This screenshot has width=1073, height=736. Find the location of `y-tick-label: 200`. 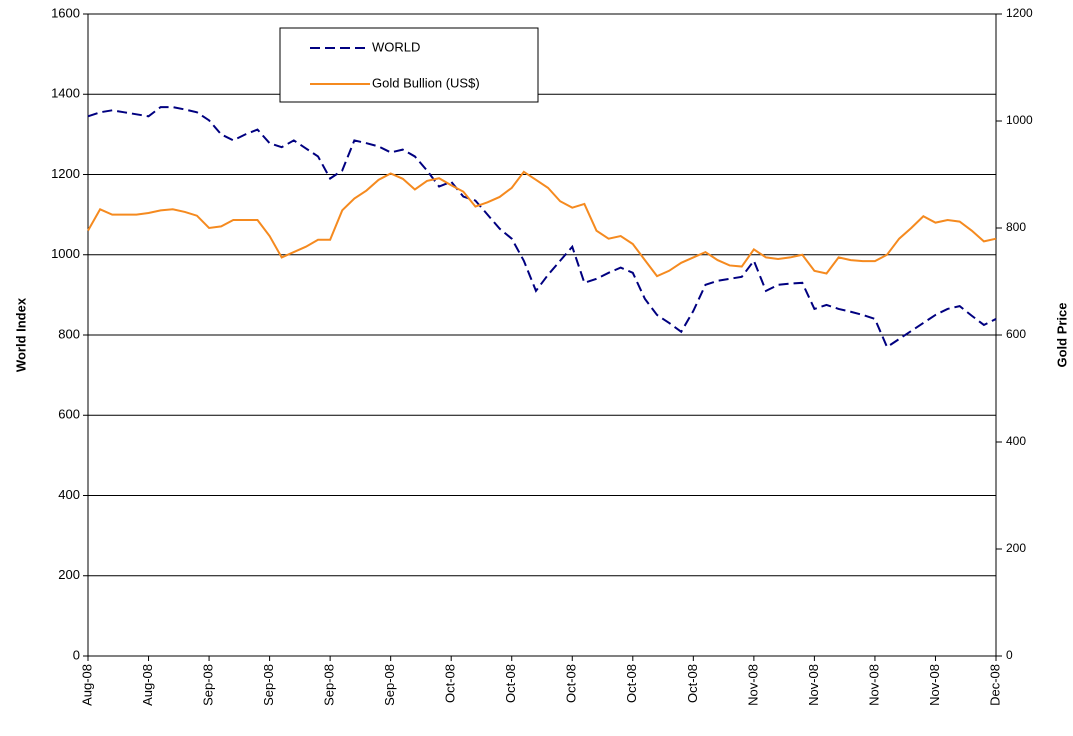

y-tick-label: 200 is located at coordinates (69, 574).